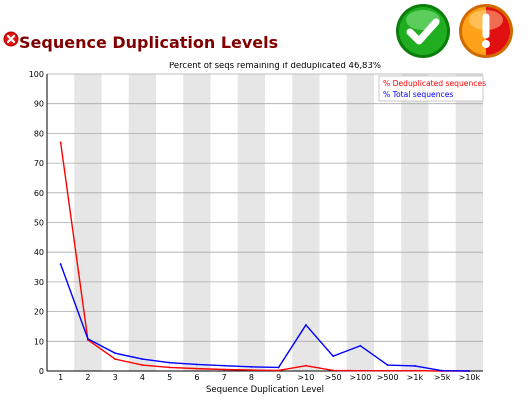 The height and width of the screenshot is (403, 529). Describe the element at coordinates (39, 104) in the screenshot. I see `y-tick-label: 90` at that location.